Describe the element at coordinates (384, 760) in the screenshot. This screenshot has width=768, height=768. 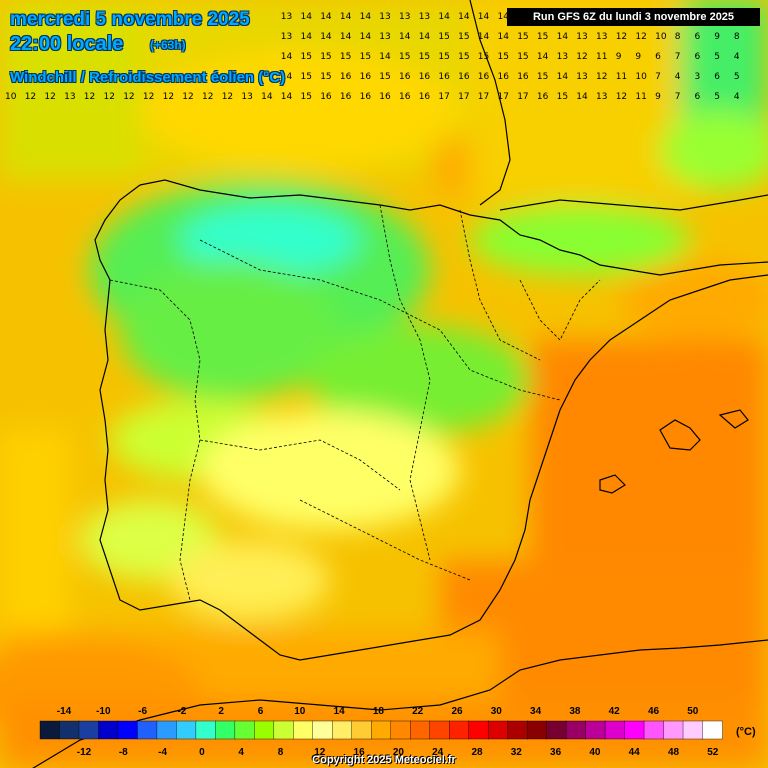
I see `copyright-text: Copyright 2025 Meteociel.fr` at that location.